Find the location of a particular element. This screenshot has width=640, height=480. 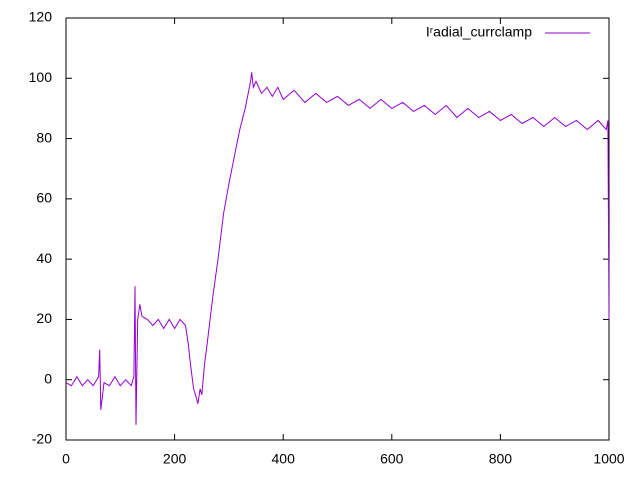

y-tick-label: 80 is located at coordinates (44, 137).